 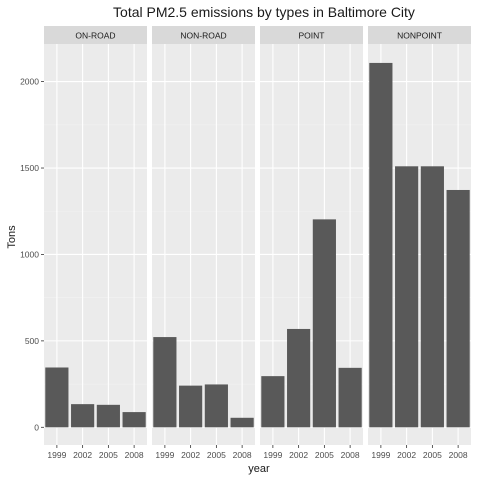 What do you see at coordinates (83, 416) in the screenshot?
I see `bar-on-road-2002` at bounding box center [83, 416].